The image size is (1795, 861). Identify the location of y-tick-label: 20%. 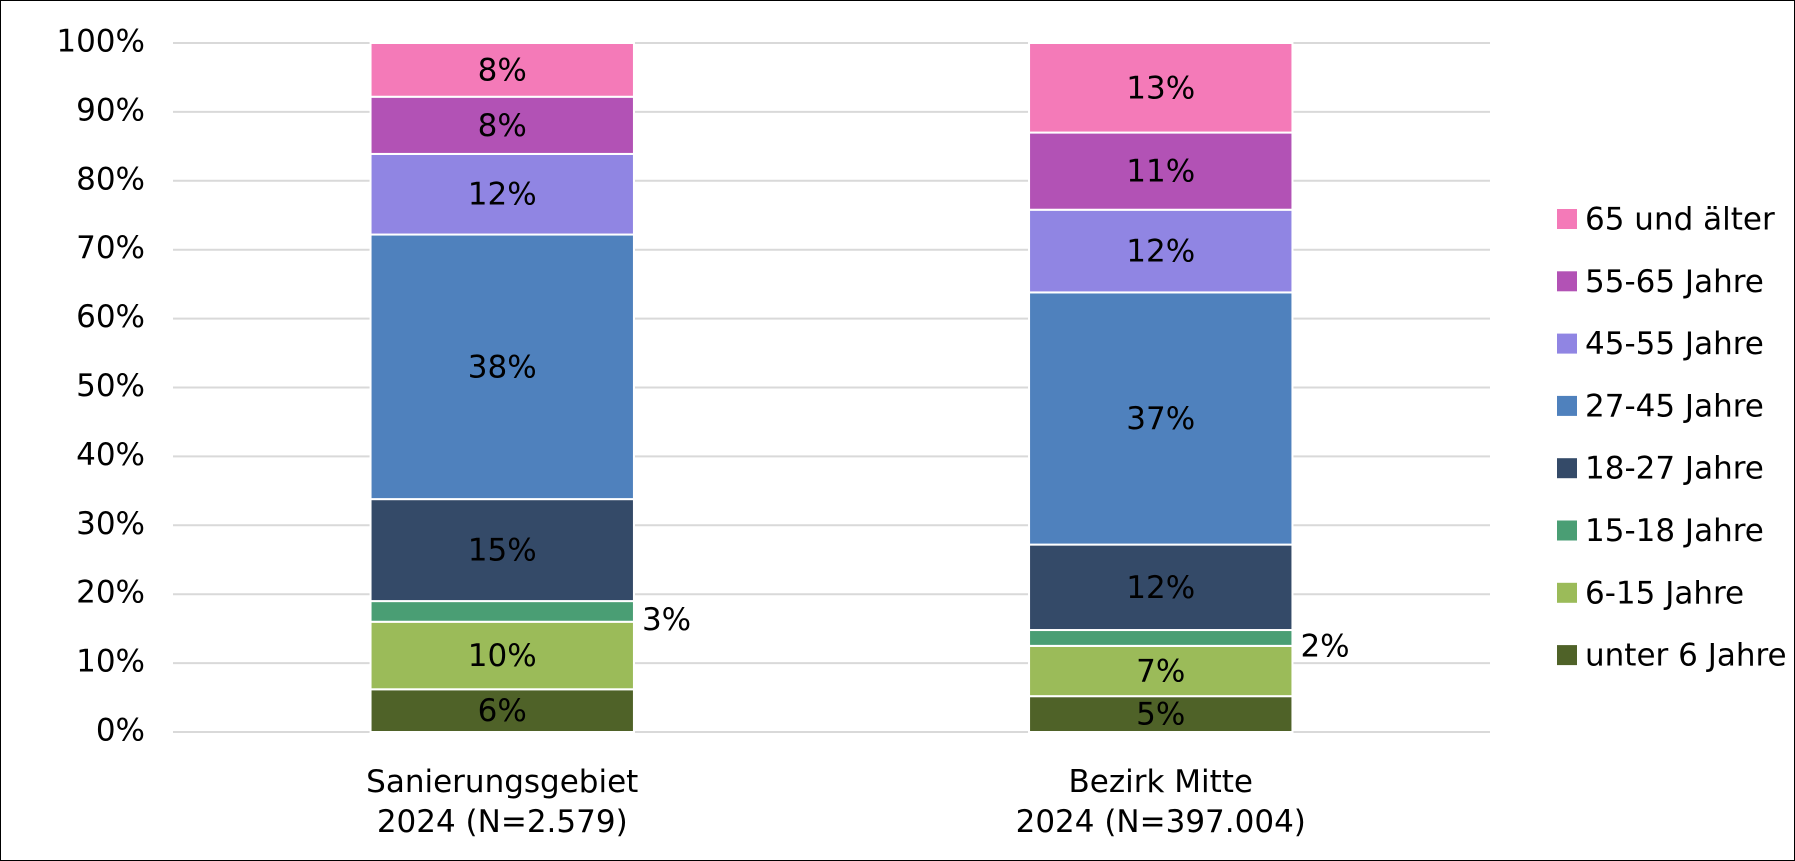
(110, 593).